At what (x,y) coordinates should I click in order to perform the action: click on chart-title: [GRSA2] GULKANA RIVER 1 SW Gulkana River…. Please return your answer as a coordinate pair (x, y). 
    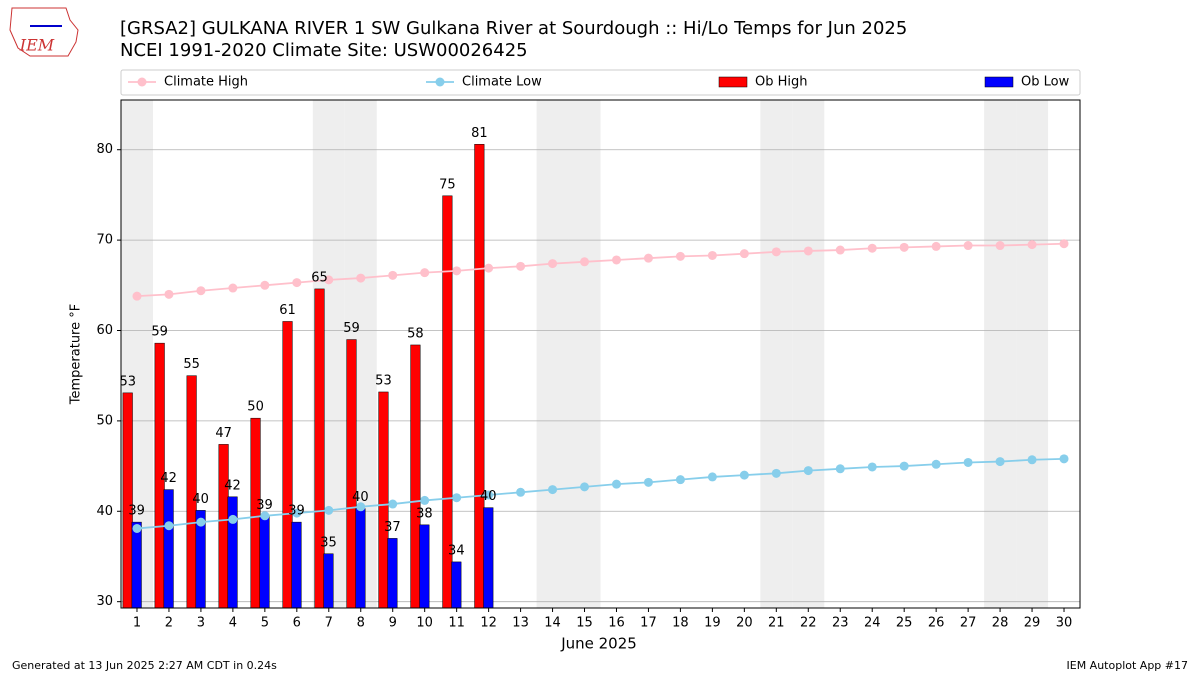
    Looking at the image, I should click on (513, 28).